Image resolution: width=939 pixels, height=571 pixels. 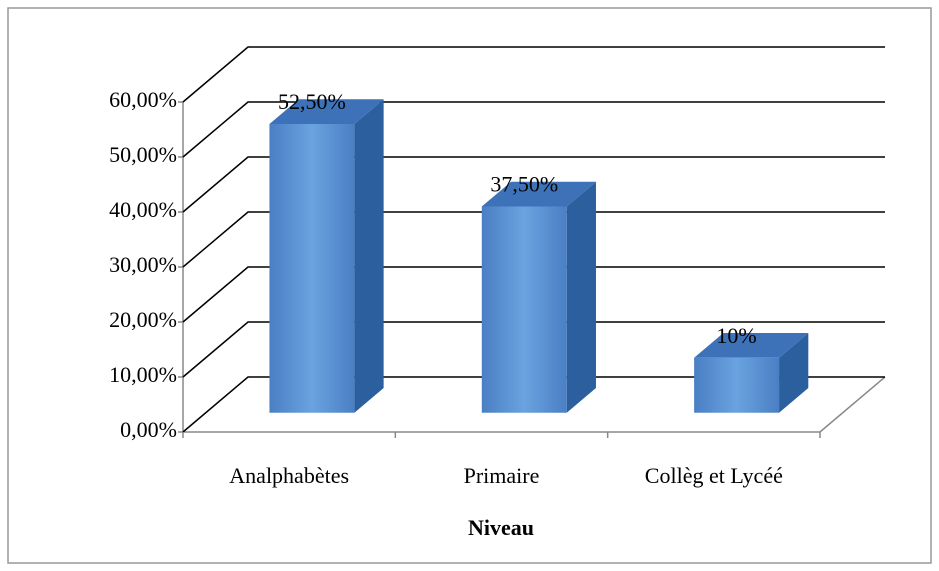 I want to click on y-tick-label: 30,00%, so click(x=143, y=264).